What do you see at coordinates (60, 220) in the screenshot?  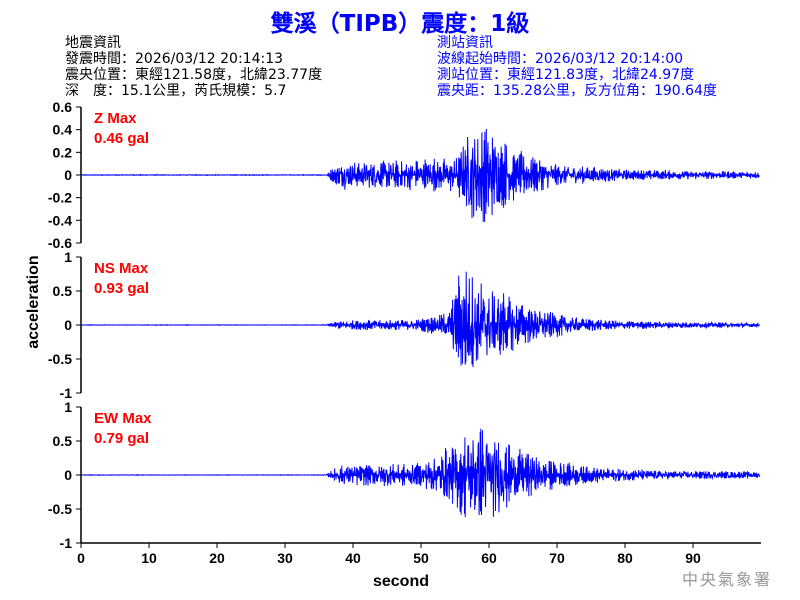 I see `y-tick-label: -0.4` at bounding box center [60, 220].